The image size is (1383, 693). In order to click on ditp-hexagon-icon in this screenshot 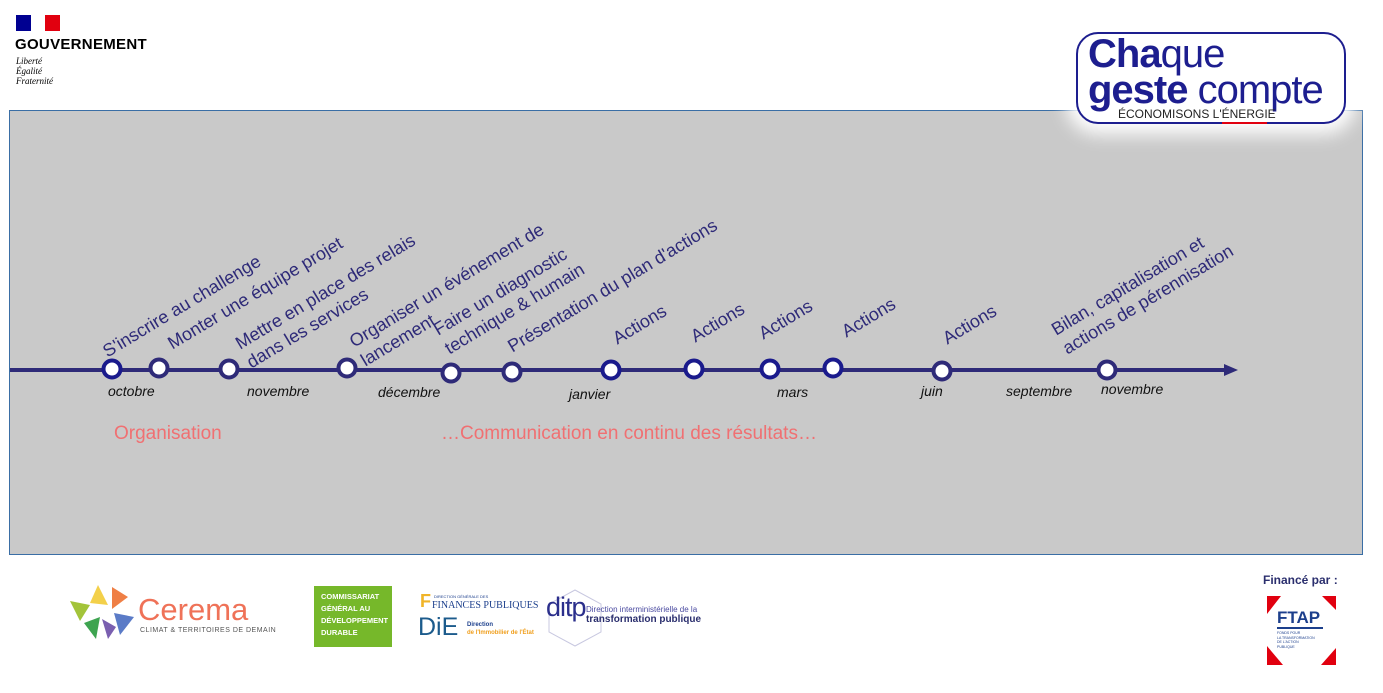, I will do `click(575, 618)`.